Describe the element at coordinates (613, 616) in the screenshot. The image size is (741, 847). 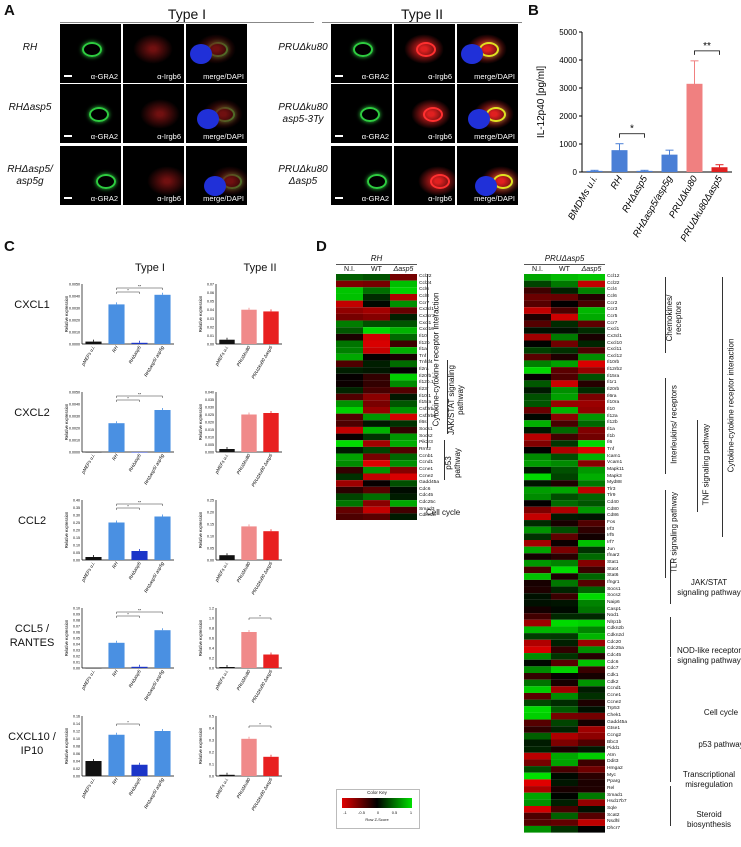
I see `gene-label-right-51: Nod1` at that location.